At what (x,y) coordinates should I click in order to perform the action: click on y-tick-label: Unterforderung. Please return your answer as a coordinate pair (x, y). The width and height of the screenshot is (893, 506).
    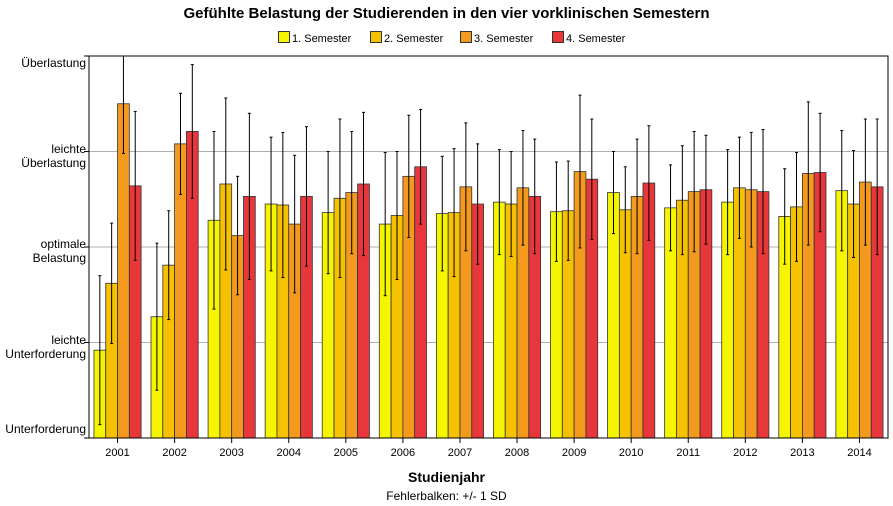
    Looking at the image, I should click on (45, 429).